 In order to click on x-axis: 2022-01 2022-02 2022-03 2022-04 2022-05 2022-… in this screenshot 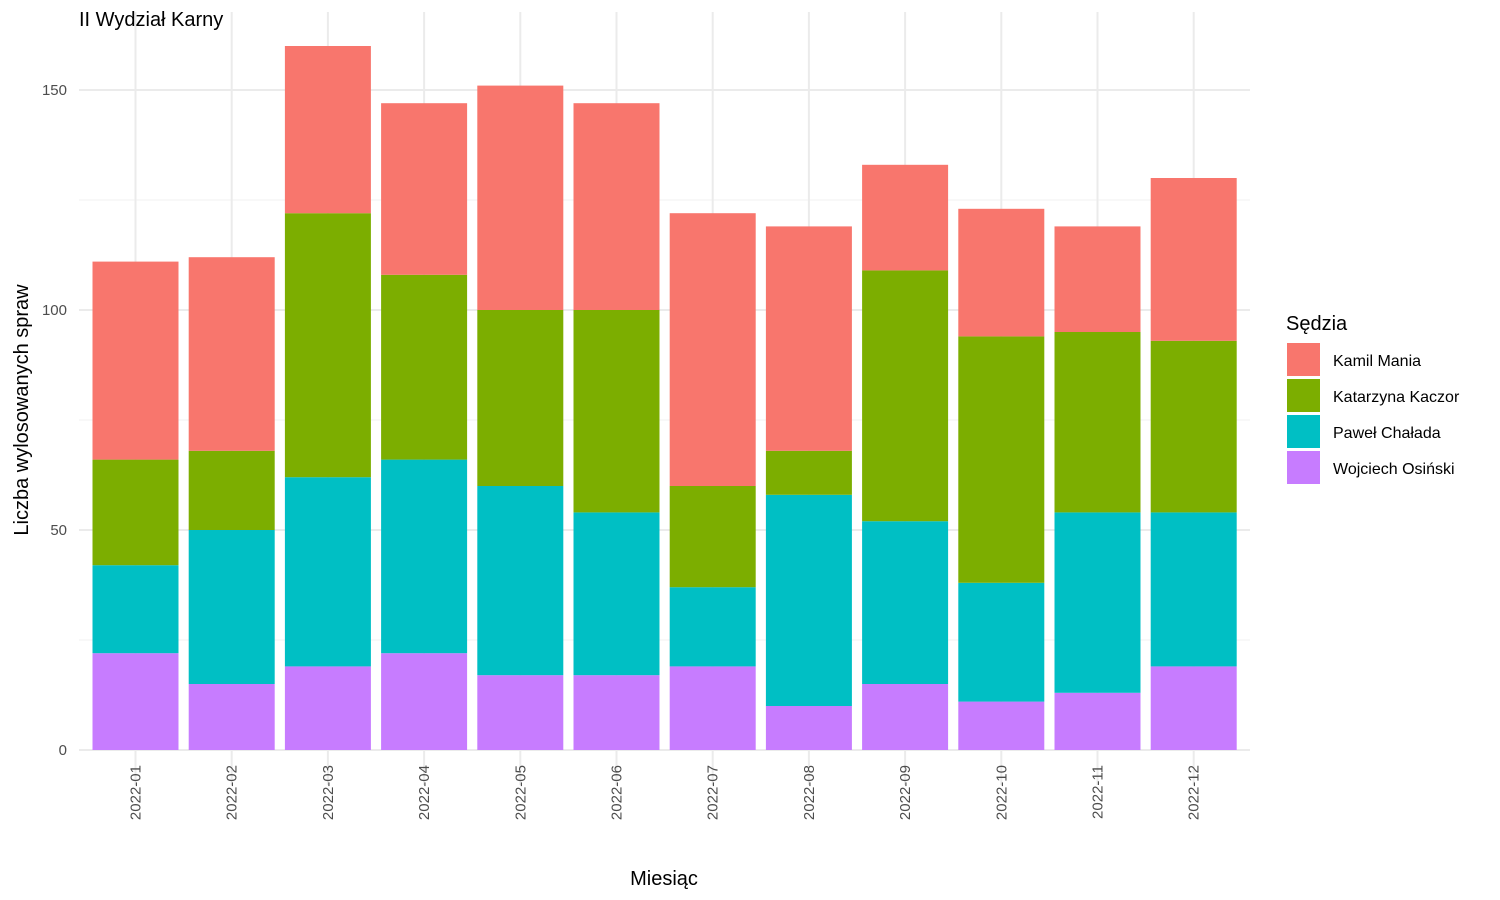, I will do `click(665, 792)`.